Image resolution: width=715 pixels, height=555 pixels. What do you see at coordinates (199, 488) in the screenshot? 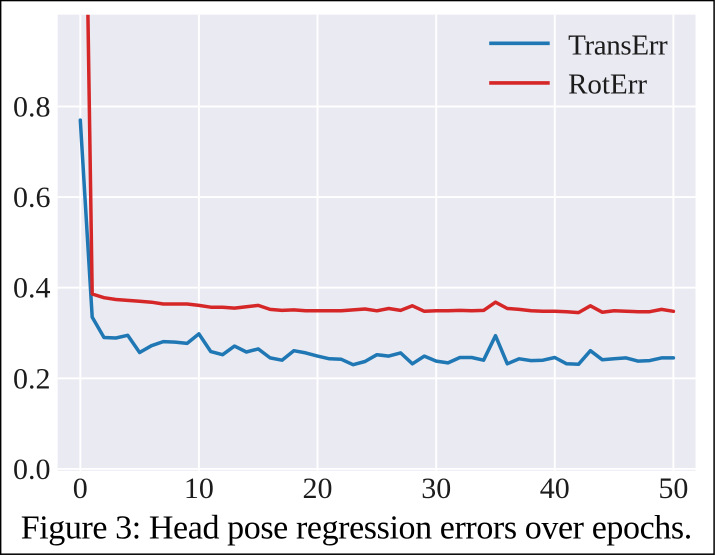
I see `svg-text: 10` at bounding box center [199, 488].